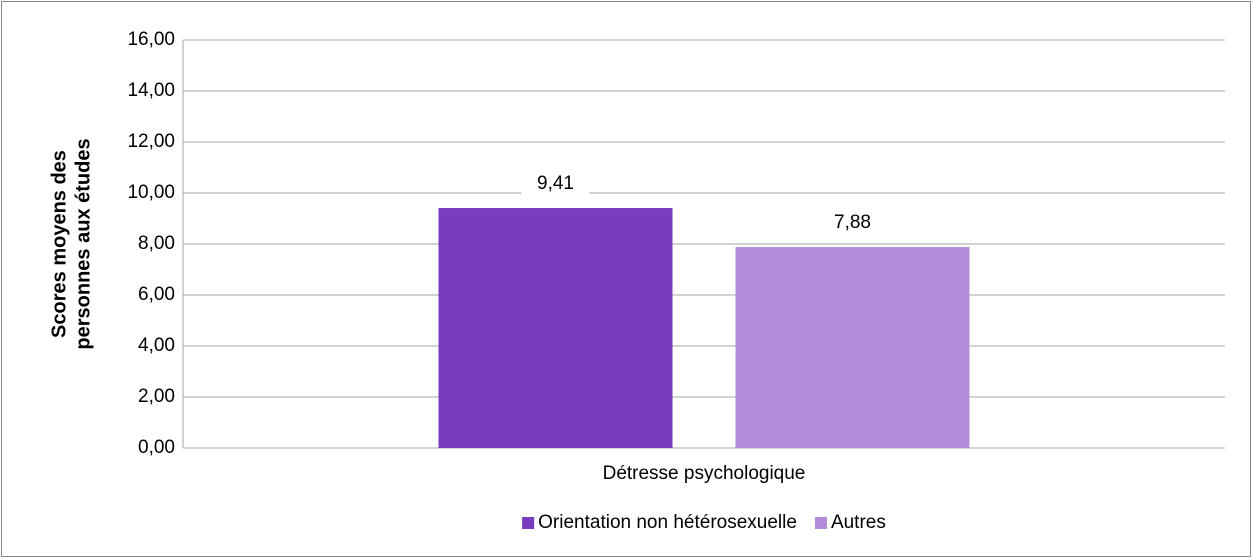 Image resolution: width=1253 pixels, height=559 pixels. Describe the element at coordinates (156, 345) in the screenshot. I see `y-tick-label: 4,00` at that location.